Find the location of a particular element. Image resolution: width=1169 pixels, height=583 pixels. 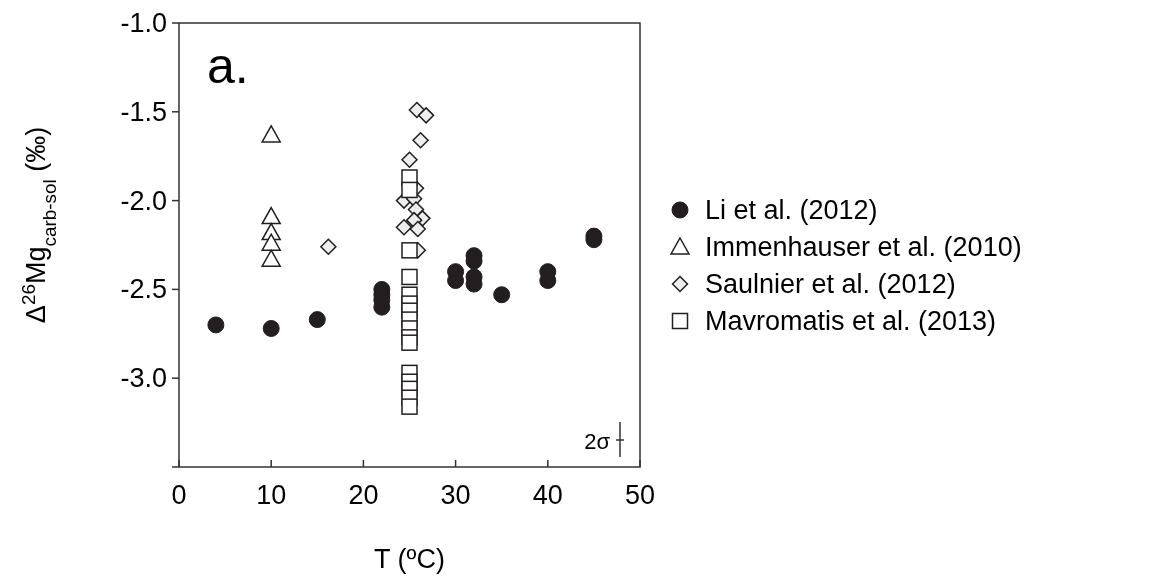

x-tick-label: 20 is located at coordinates (363, 495).